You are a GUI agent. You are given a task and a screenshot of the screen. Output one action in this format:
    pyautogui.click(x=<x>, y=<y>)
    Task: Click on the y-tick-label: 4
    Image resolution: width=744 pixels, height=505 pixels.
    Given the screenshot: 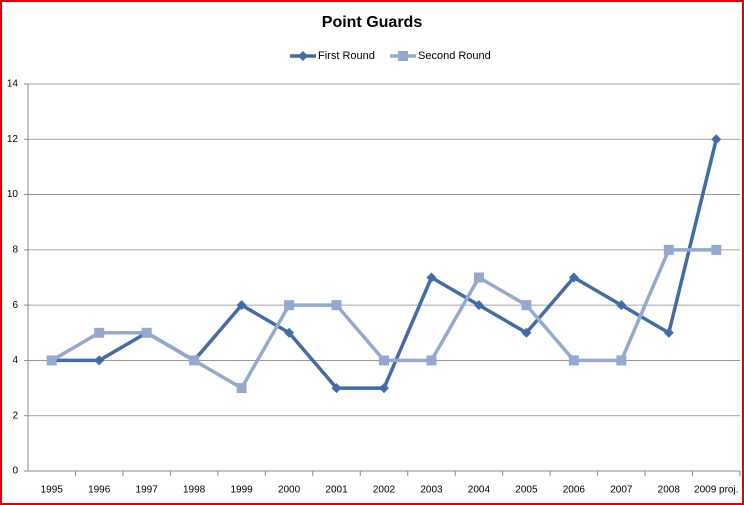 What is the action you would take?
    pyautogui.click(x=15, y=360)
    